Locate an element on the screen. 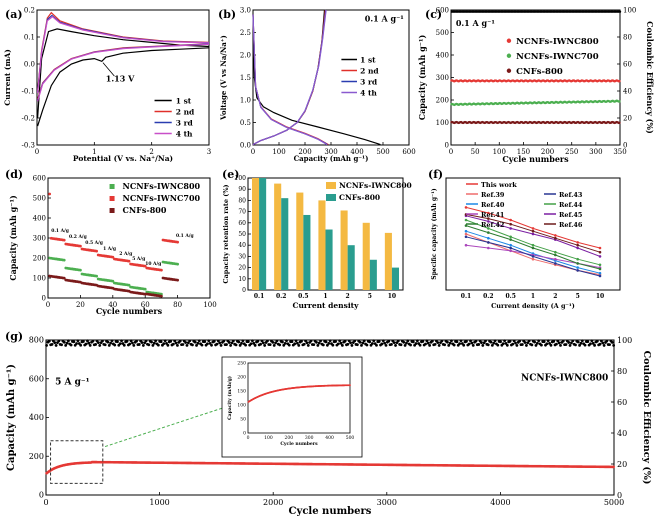  legend-label: Ref.43 is located at coordinates (571, 195).